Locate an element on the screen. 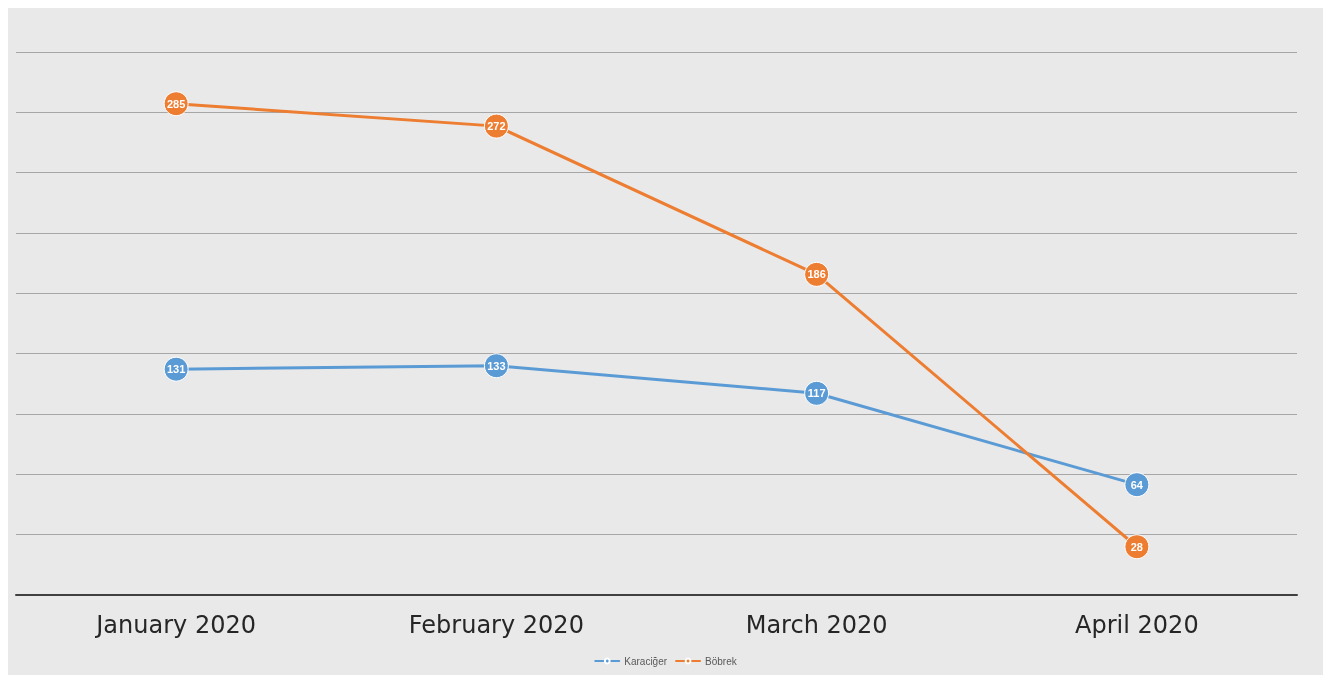  legend-label: Böbrek is located at coordinates (721, 661).